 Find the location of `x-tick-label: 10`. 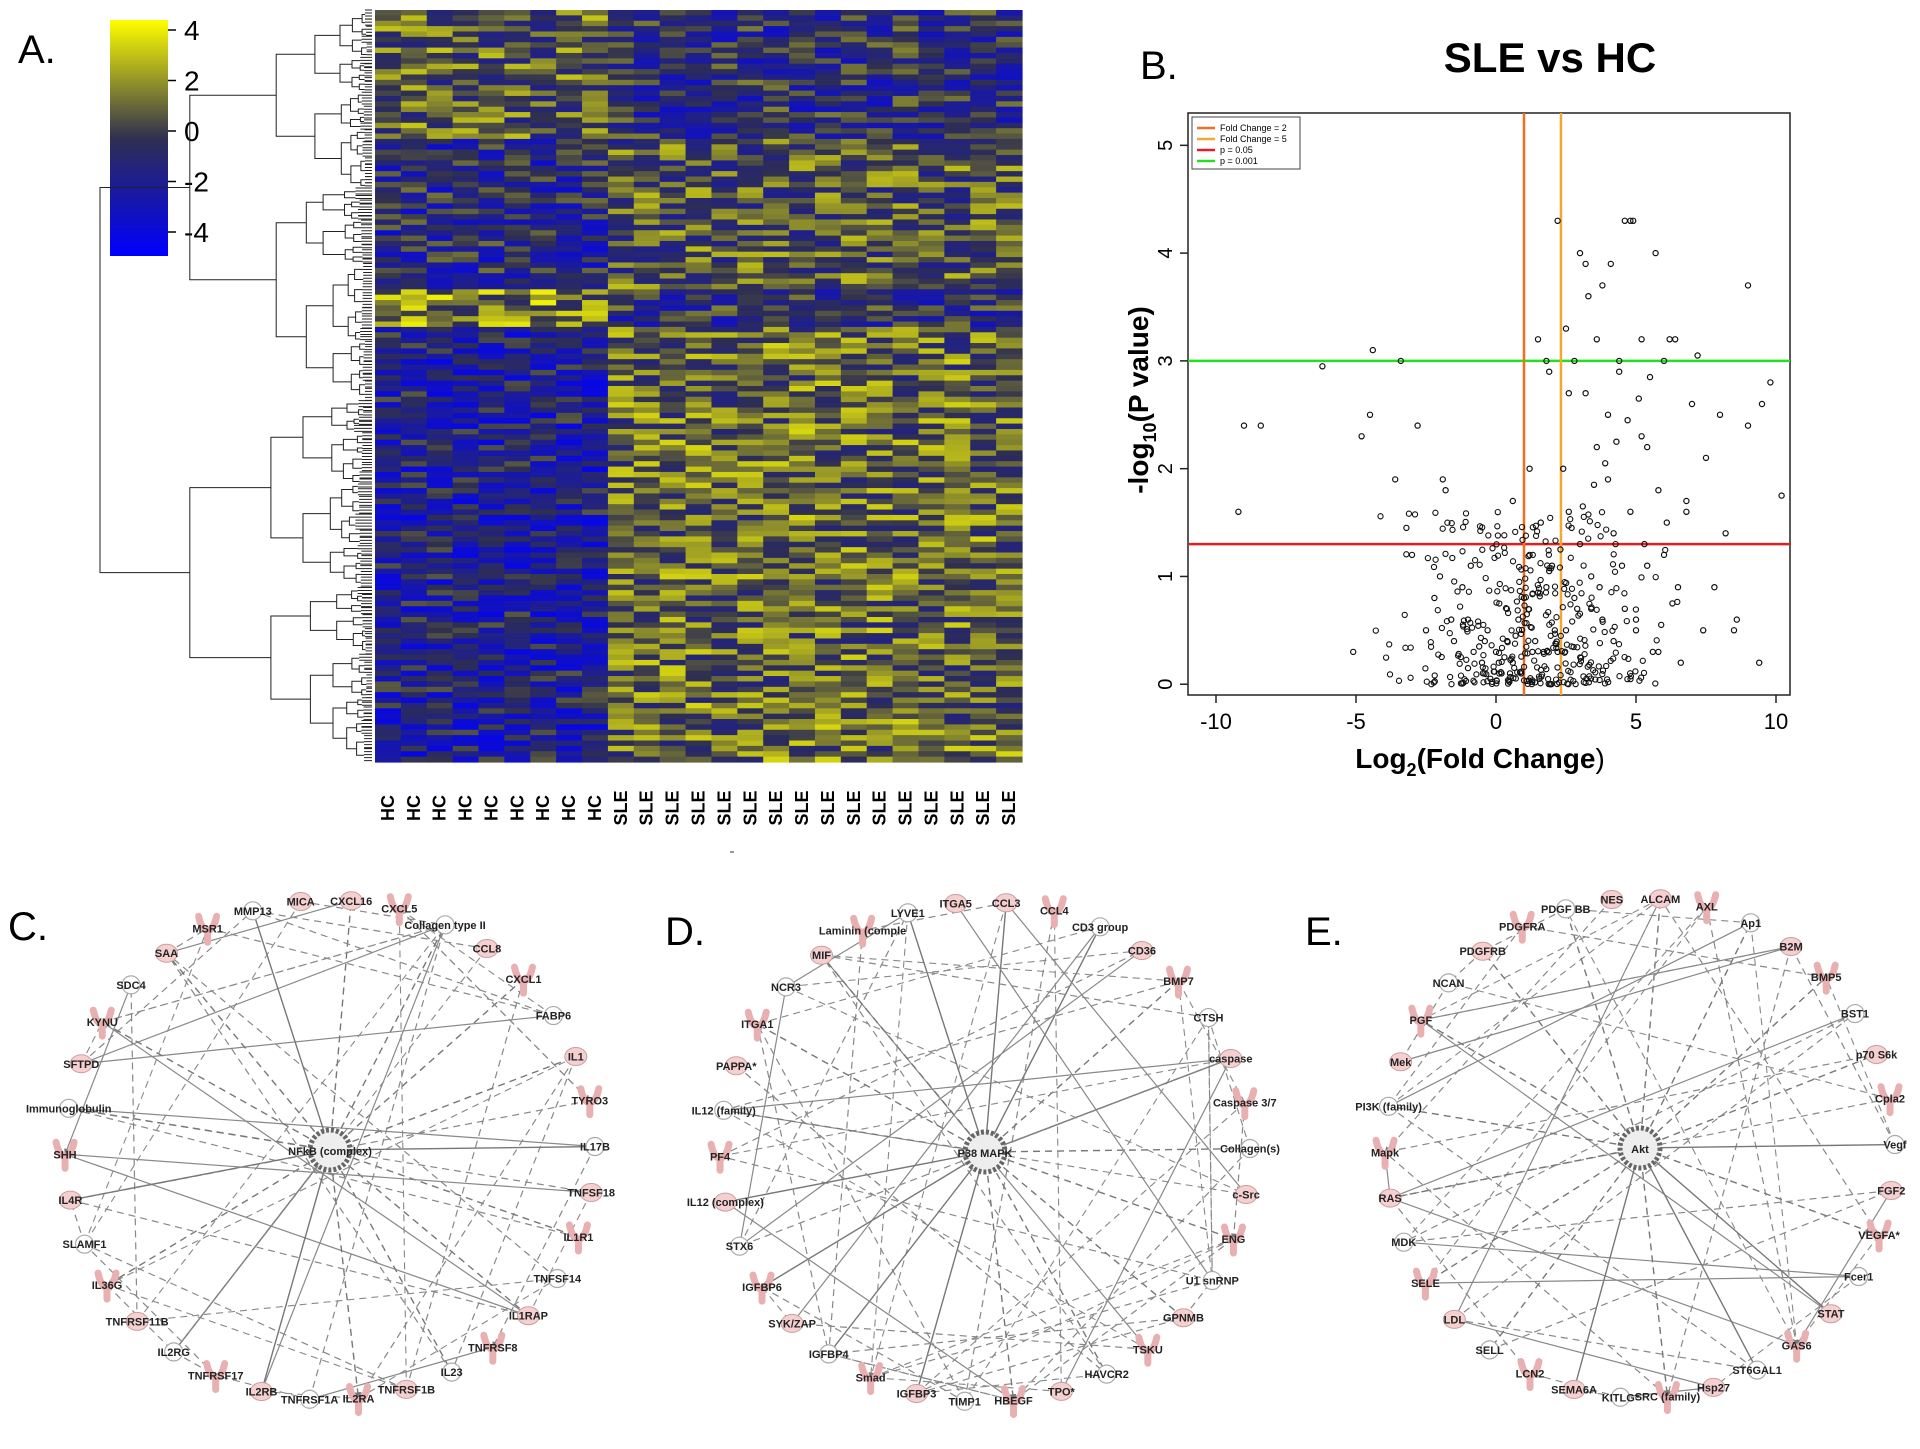

x-tick-label: 10 is located at coordinates (1776, 721).